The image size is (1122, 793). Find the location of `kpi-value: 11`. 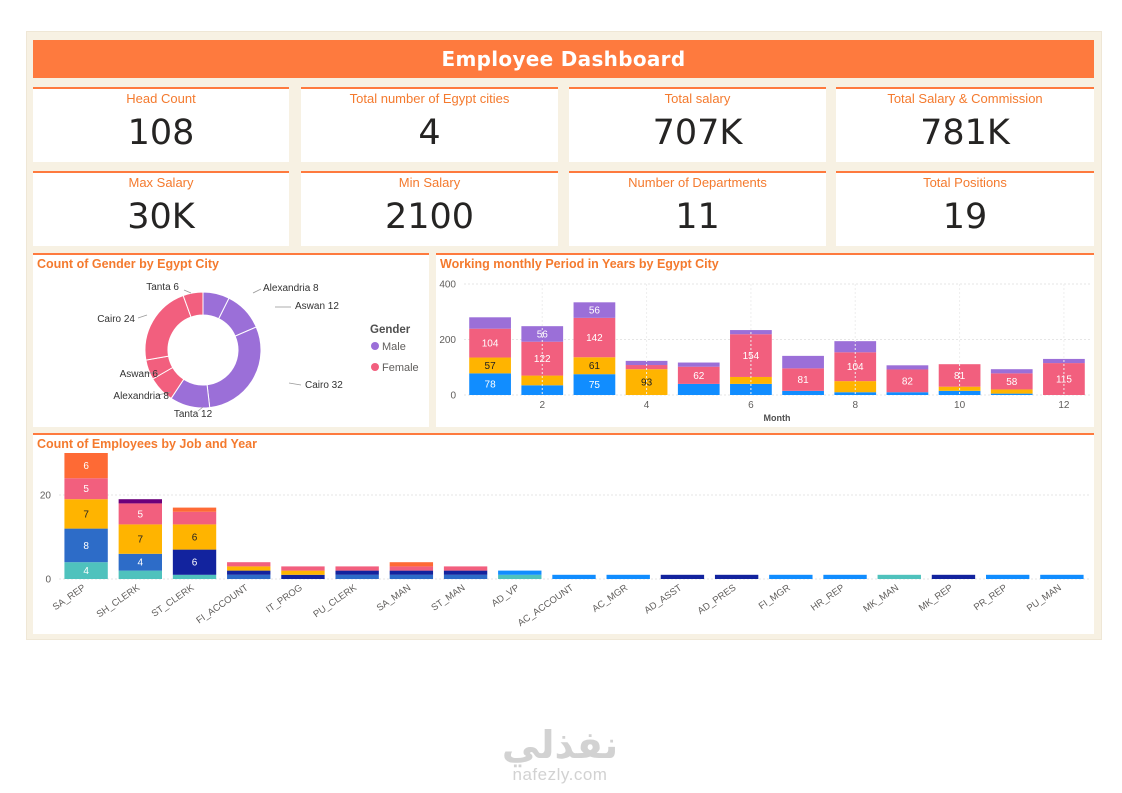

kpi-value: 11 is located at coordinates (697, 217).